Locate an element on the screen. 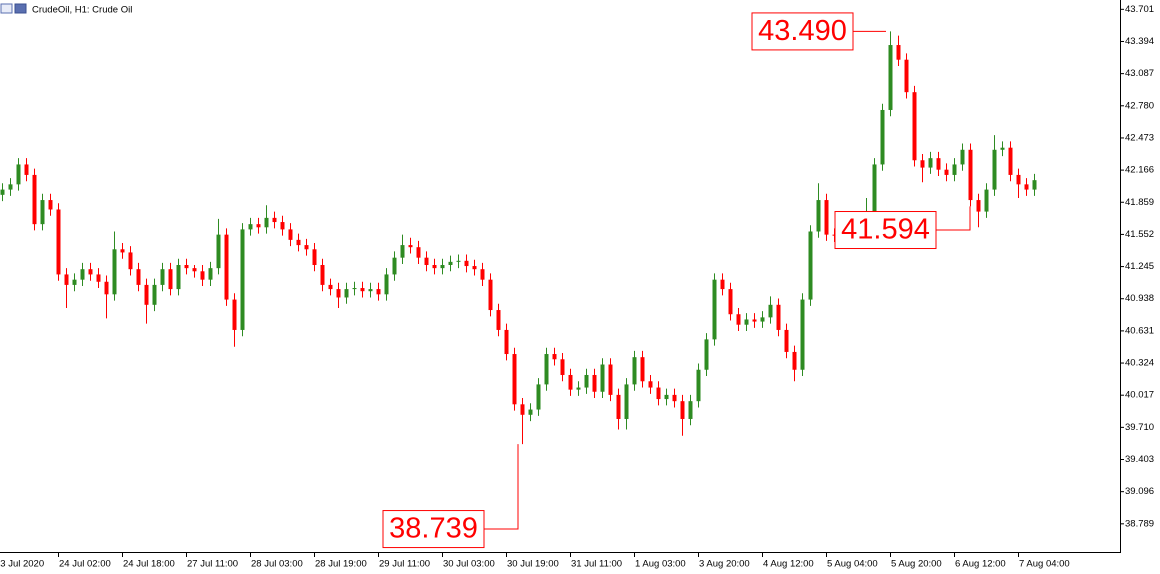  x-tick-label: 6 Aug 12:00 is located at coordinates (980, 564).